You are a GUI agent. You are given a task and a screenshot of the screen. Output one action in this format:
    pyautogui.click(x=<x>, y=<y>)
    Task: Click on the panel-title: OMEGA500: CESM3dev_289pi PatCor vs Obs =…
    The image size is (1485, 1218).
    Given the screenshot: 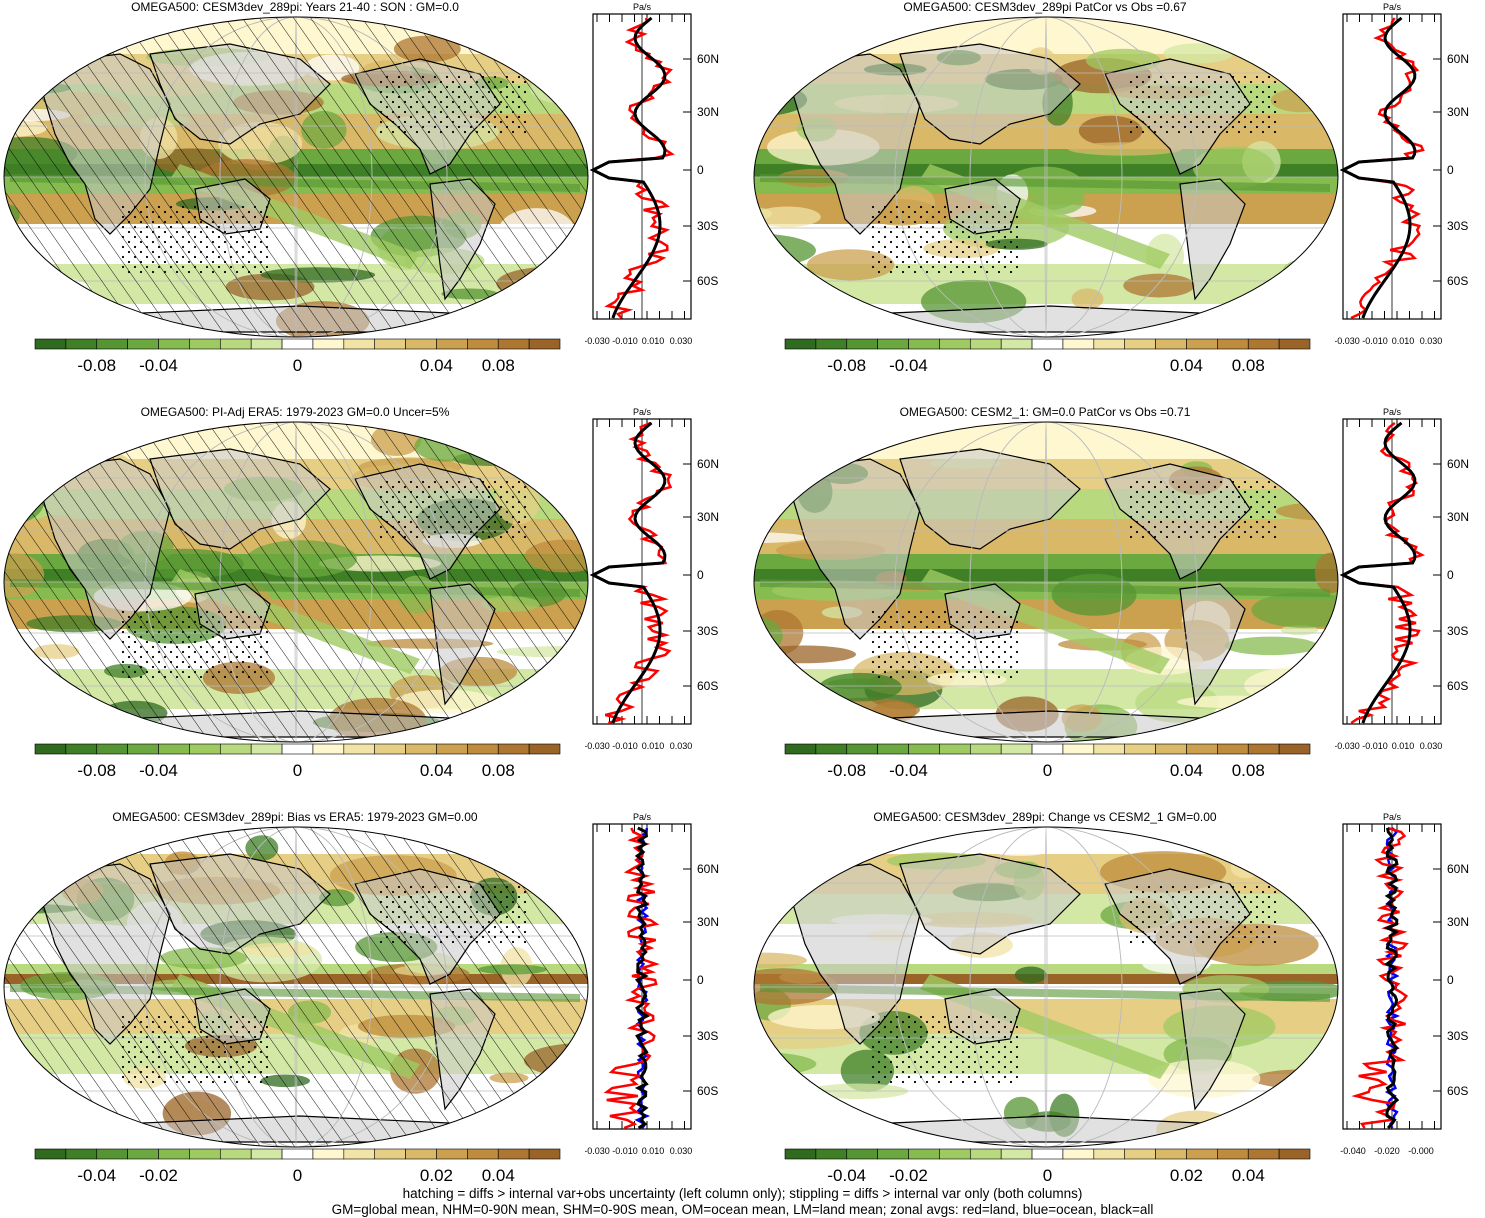 What is the action you would take?
    pyautogui.click(x=1045, y=7)
    